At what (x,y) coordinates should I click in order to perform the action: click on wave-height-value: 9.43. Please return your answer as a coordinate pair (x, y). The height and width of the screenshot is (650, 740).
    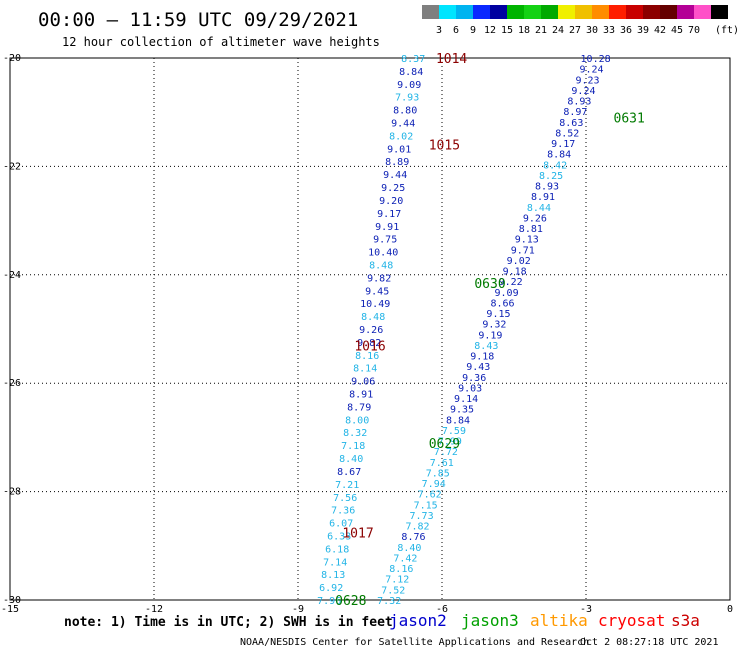
    Looking at the image, I should click on (478, 367).